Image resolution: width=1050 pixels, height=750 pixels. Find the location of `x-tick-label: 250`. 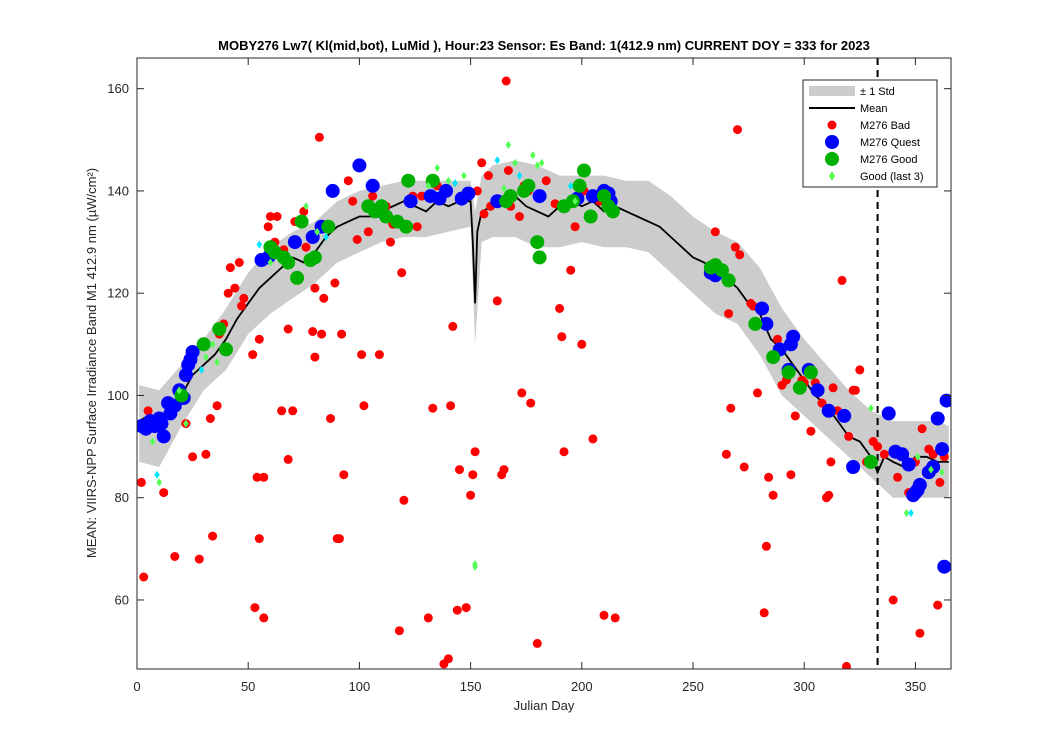

x-tick-label: 250 is located at coordinates (693, 686).